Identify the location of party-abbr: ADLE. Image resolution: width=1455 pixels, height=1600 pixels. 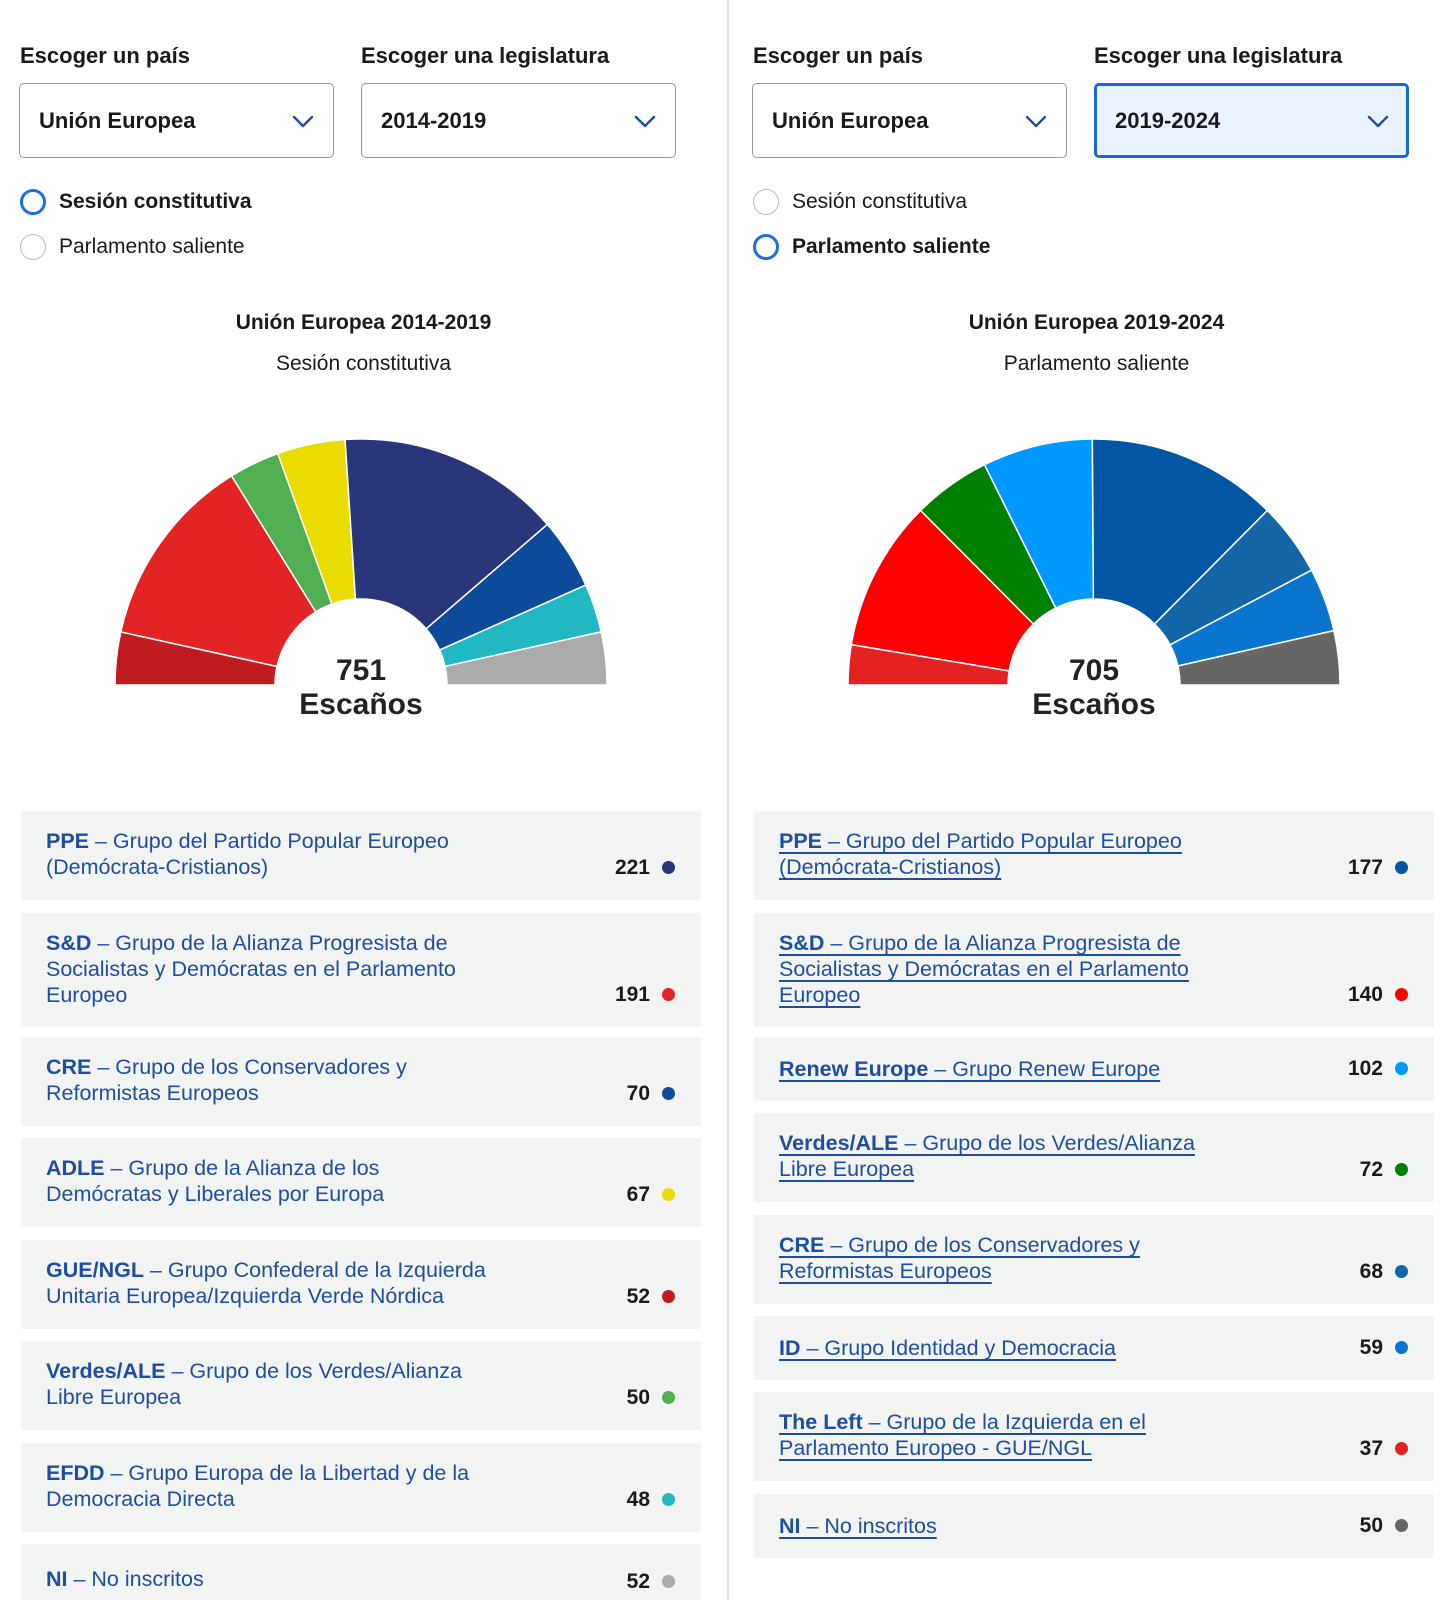
(75, 1168).